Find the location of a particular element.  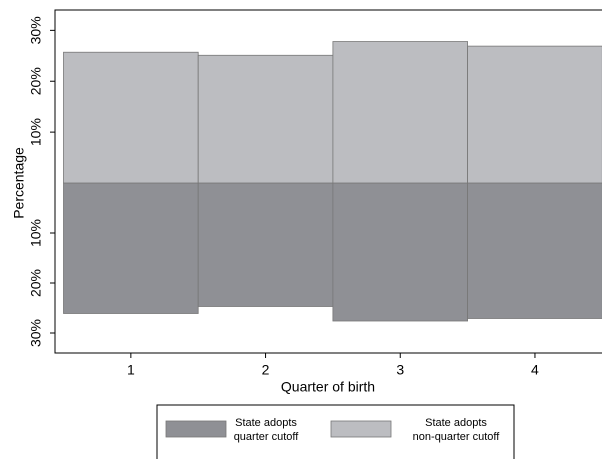

x-tick-label: 4 is located at coordinates (535, 370).